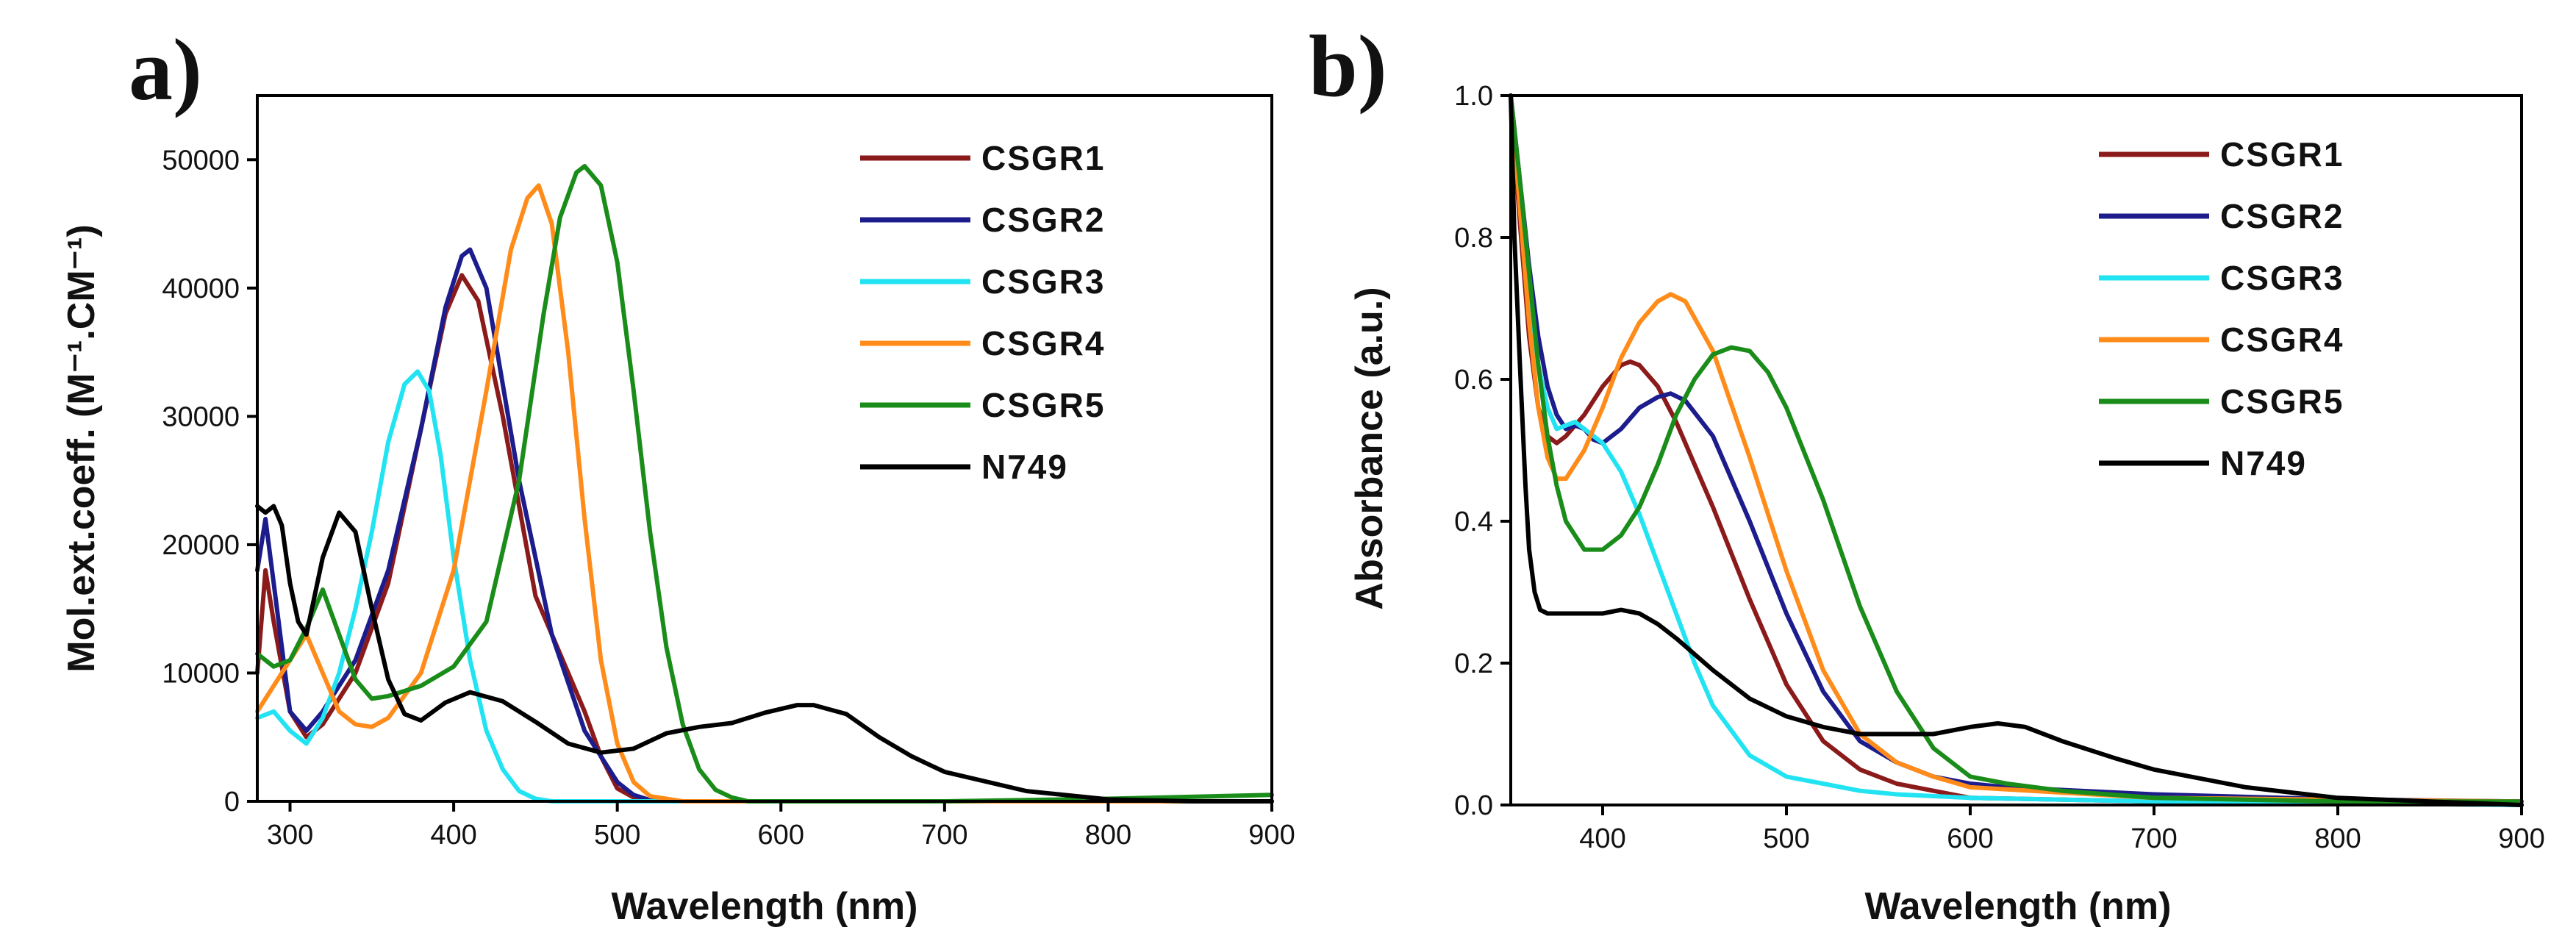 The image size is (2576, 941). I want to click on y-tick-label: 30000, so click(201, 416).